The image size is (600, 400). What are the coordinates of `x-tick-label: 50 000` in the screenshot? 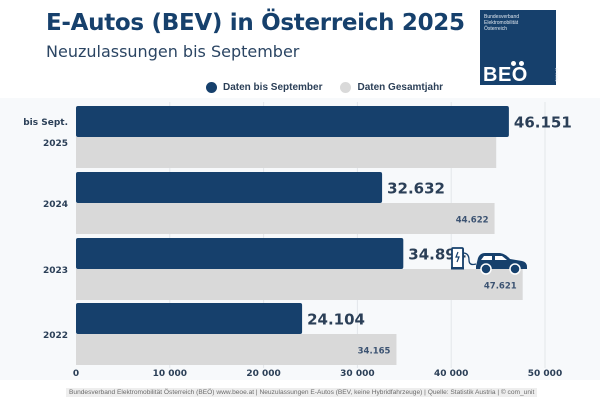 It's located at (545, 374).